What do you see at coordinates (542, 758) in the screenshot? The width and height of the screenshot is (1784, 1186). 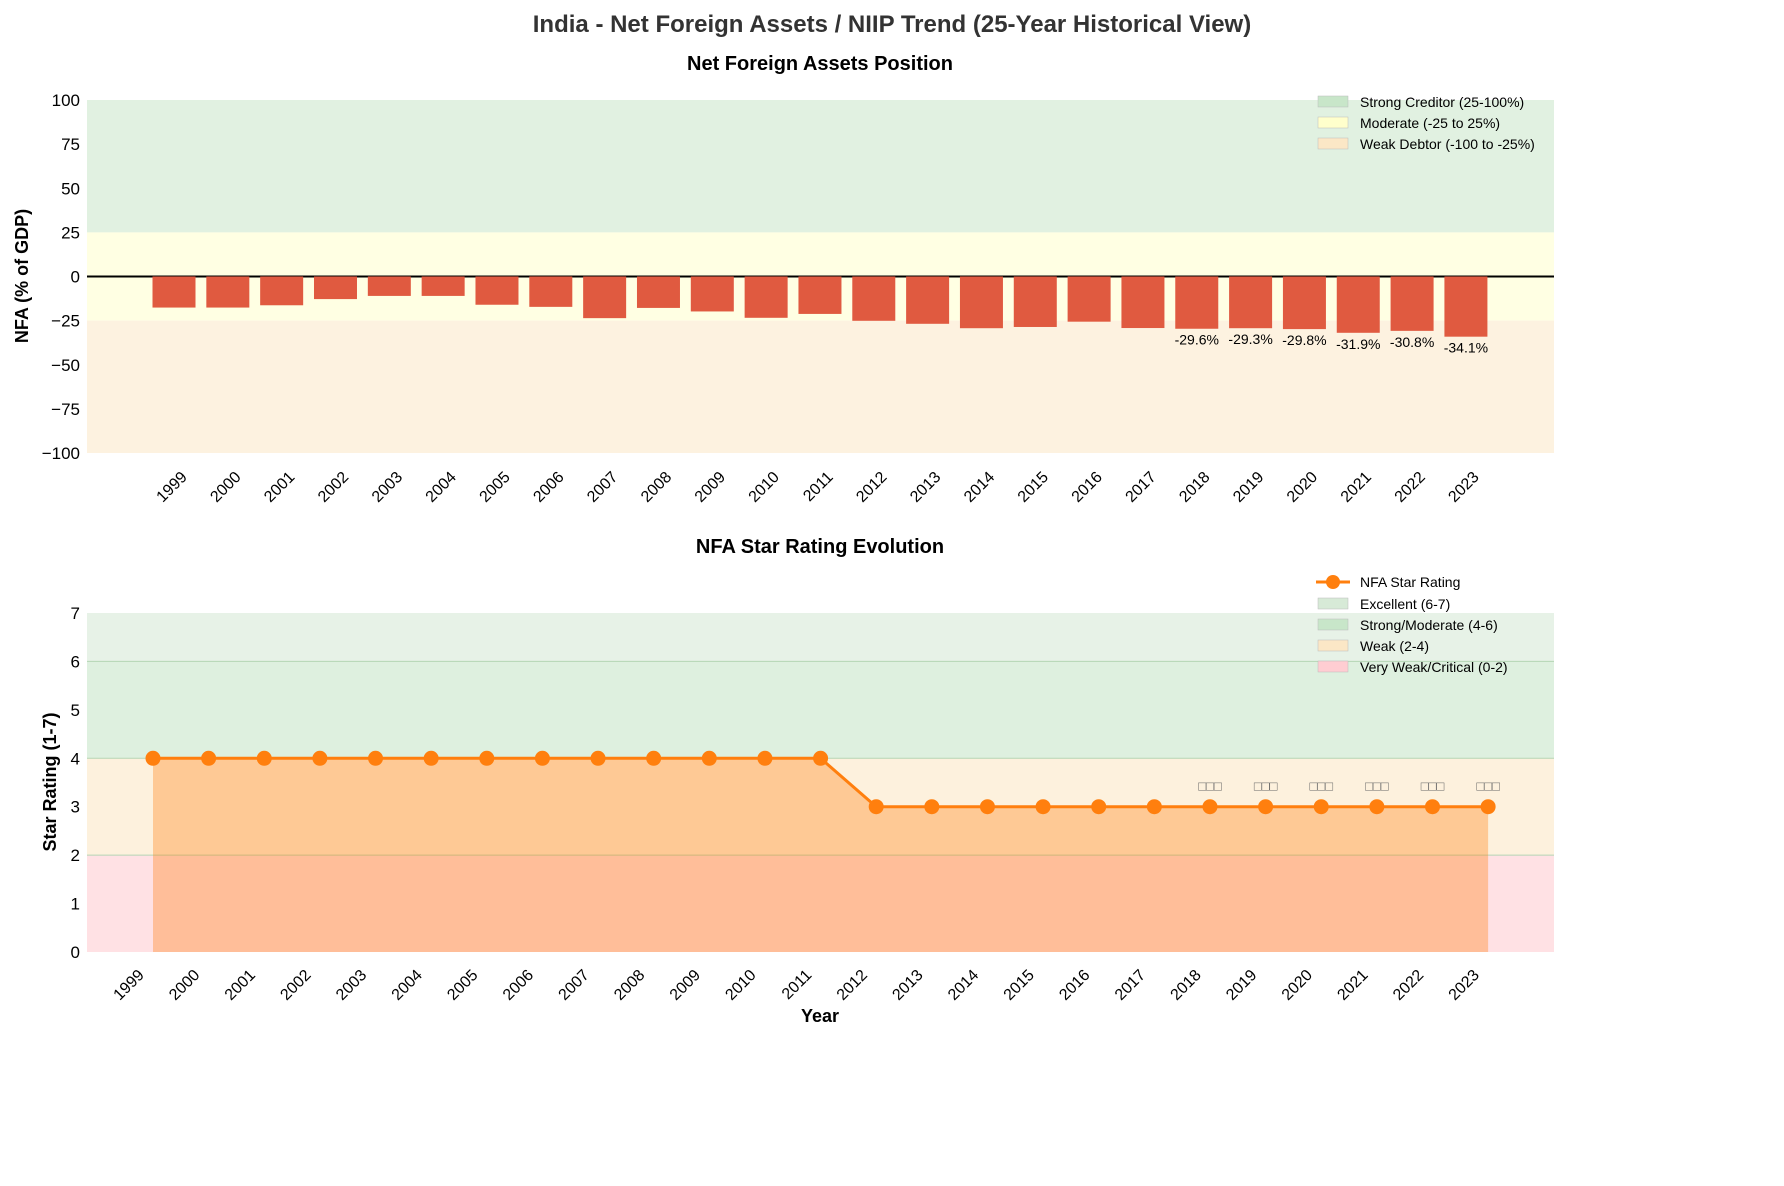 I see `rating-point-2006` at bounding box center [542, 758].